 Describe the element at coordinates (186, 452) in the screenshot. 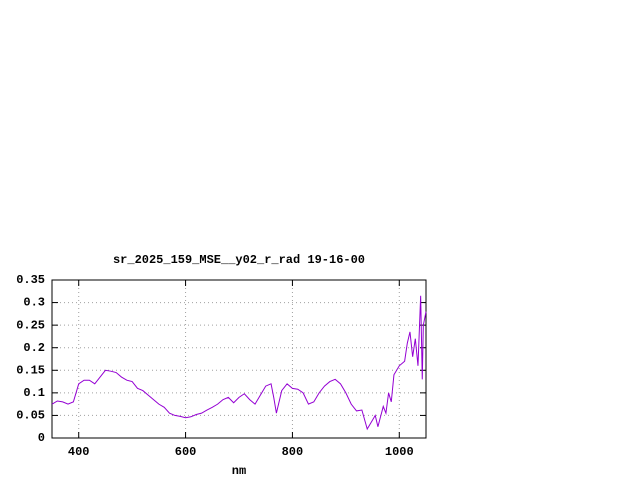

I see `x-tick-label: 600` at that location.